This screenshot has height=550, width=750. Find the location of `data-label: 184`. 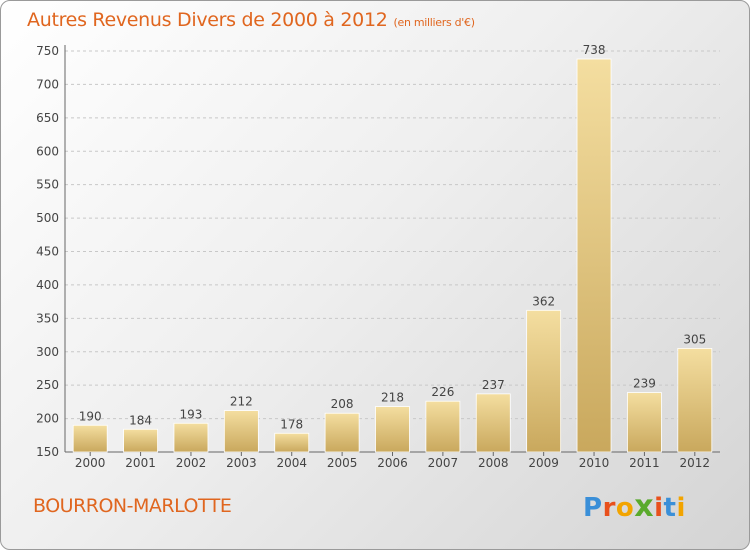

data-label: 184 is located at coordinates (140, 420).